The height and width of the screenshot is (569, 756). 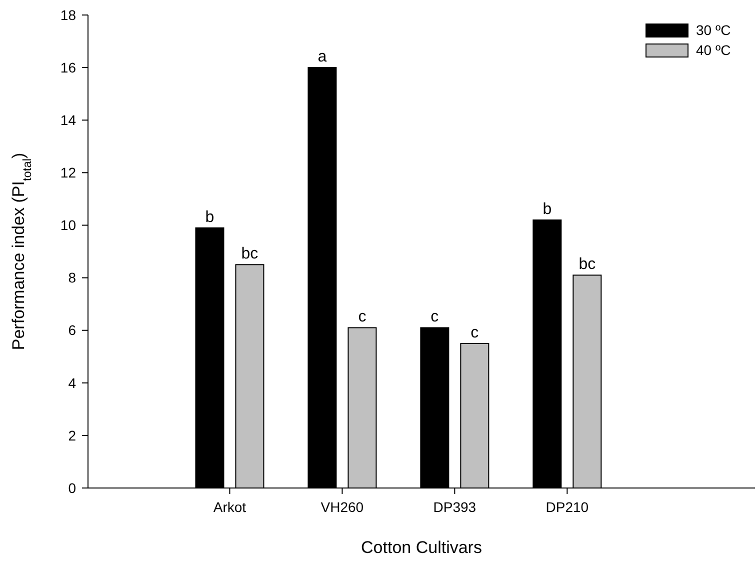 What do you see at coordinates (72, 435) in the screenshot?
I see `y-tick-label: 2` at bounding box center [72, 435].